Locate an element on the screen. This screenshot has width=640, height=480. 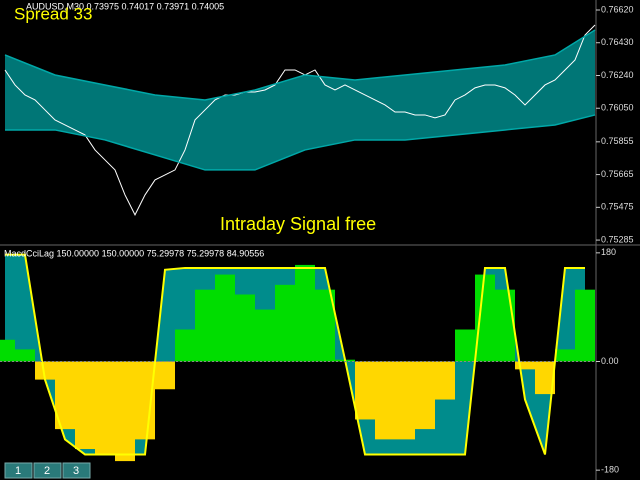
tab-label: 1 is located at coordinates (18, 471).